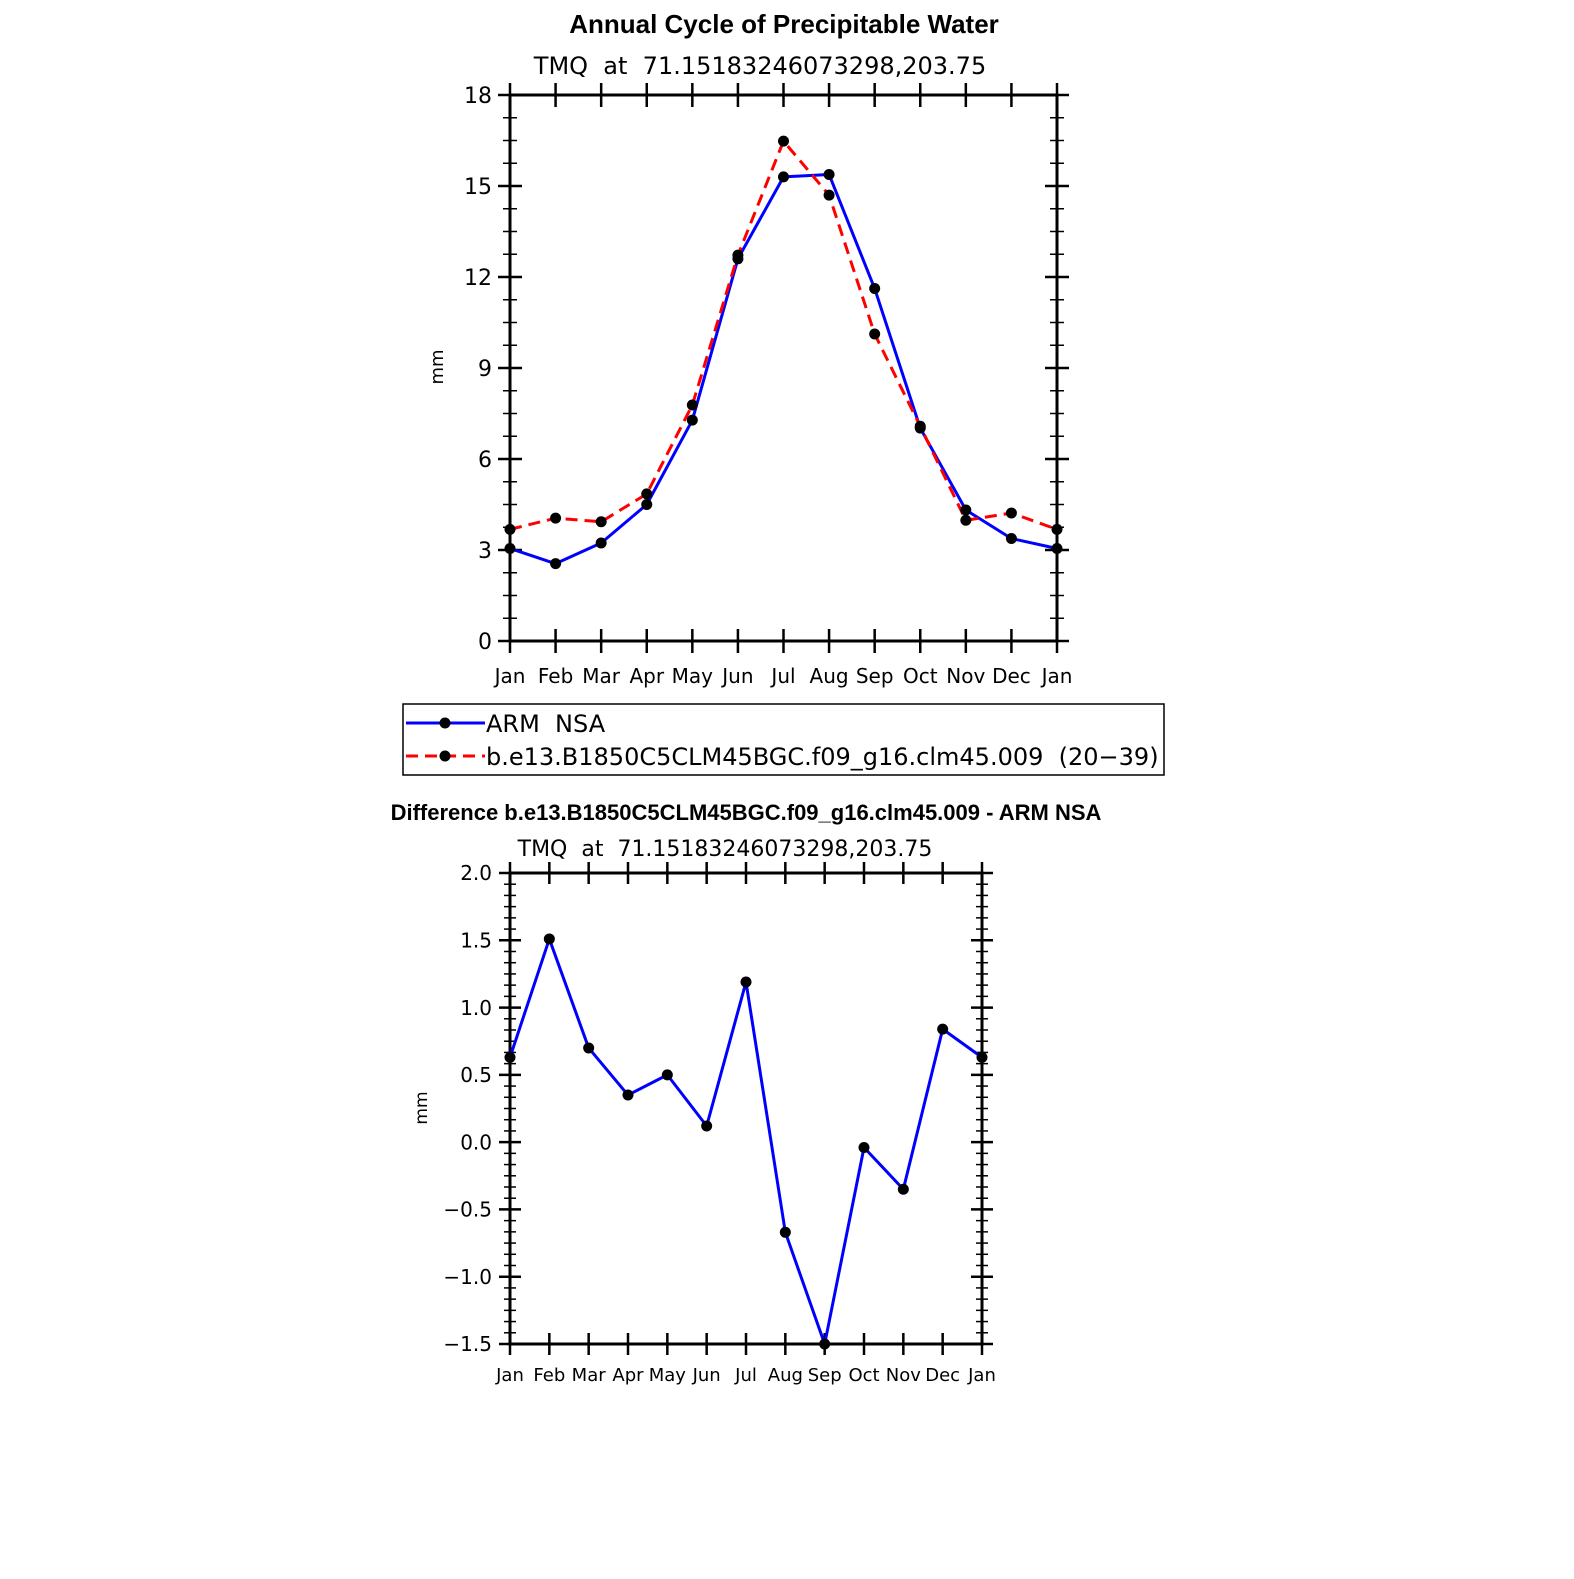 This screenshot has height=1579, width=1574. Describe the element at coordinates (628, 1375) in the screenshot. I see `difference-x-tick-label: Apr` at that location.